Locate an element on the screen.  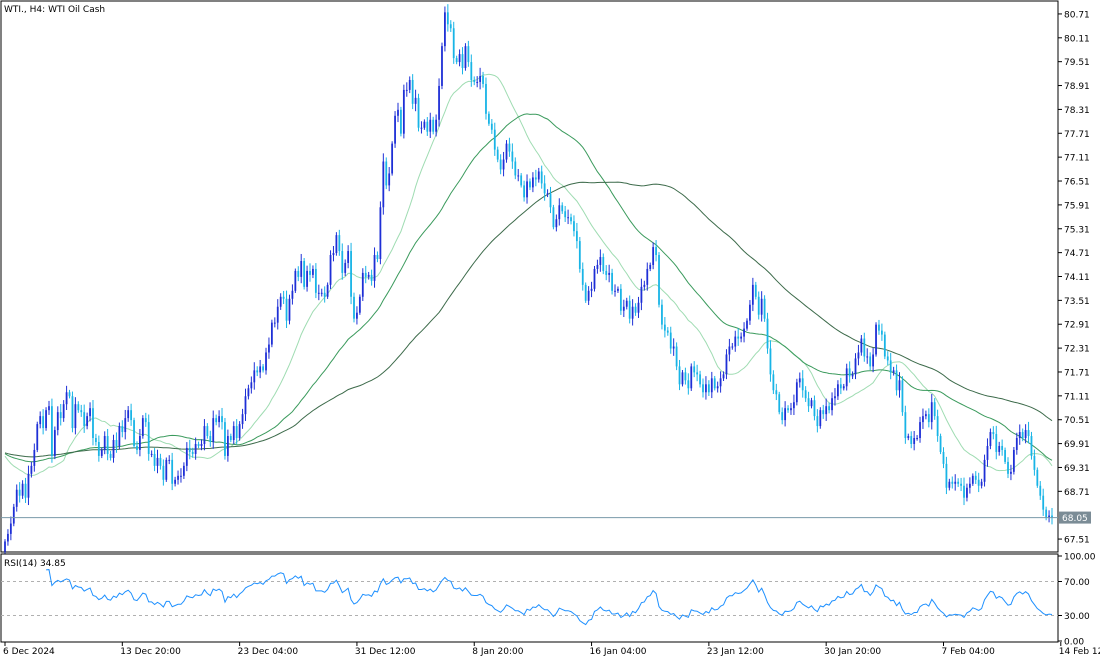
y-tick-label: 77.11 is located at coordinates (1077, 159).